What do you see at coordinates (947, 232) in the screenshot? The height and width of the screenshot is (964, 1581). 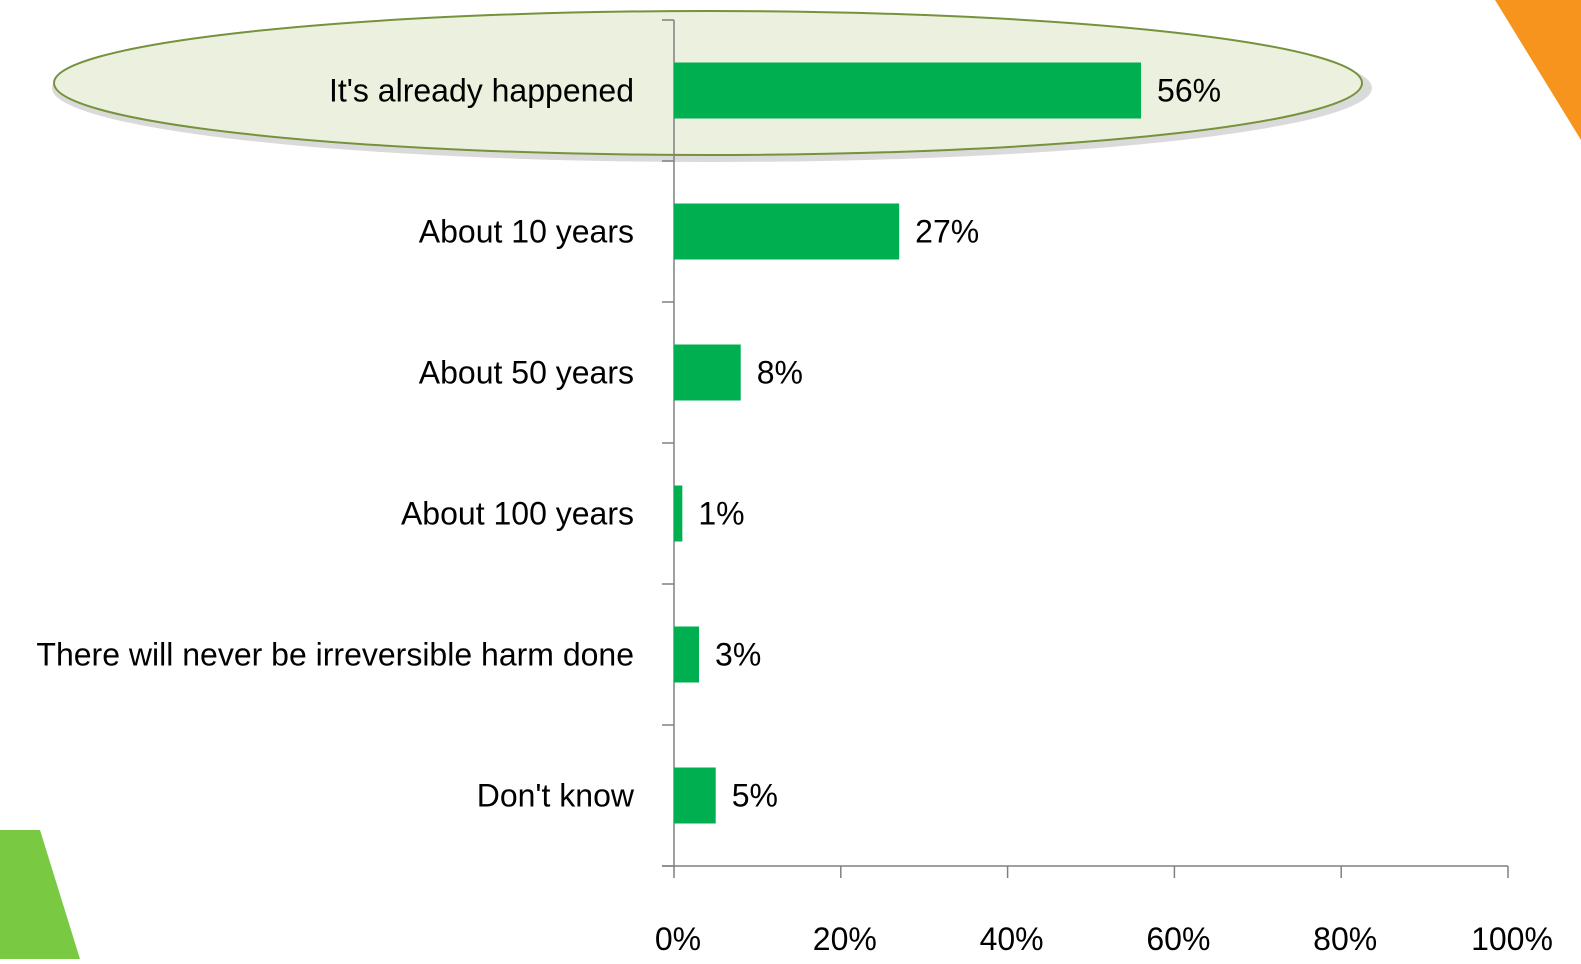 I see `data-label: 27%` at bounding box center [947, 232].